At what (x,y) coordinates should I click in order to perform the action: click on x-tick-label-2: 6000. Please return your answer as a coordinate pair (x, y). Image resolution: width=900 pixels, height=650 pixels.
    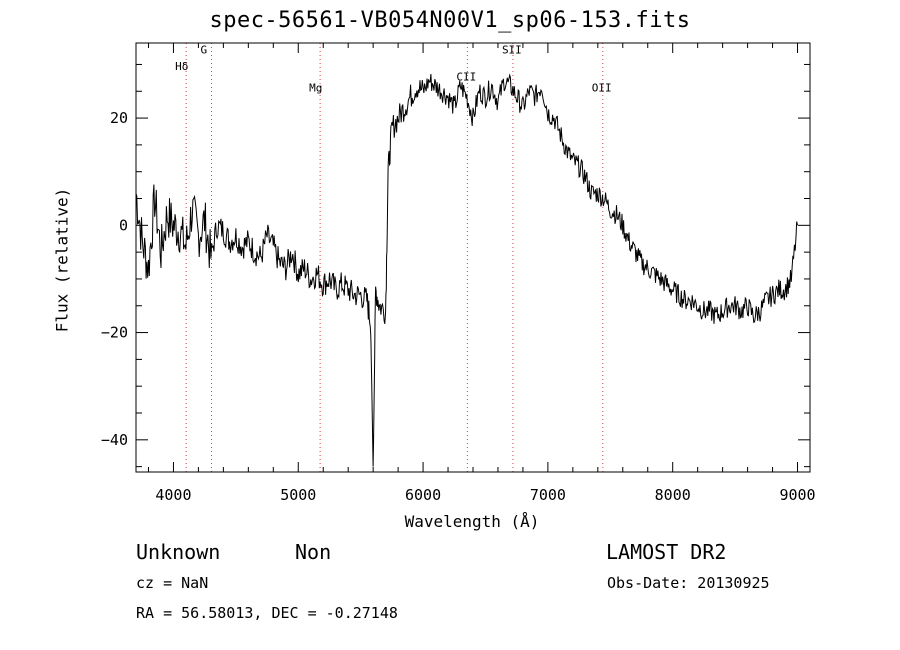
    Looking at the image, I should click on (423, 495).